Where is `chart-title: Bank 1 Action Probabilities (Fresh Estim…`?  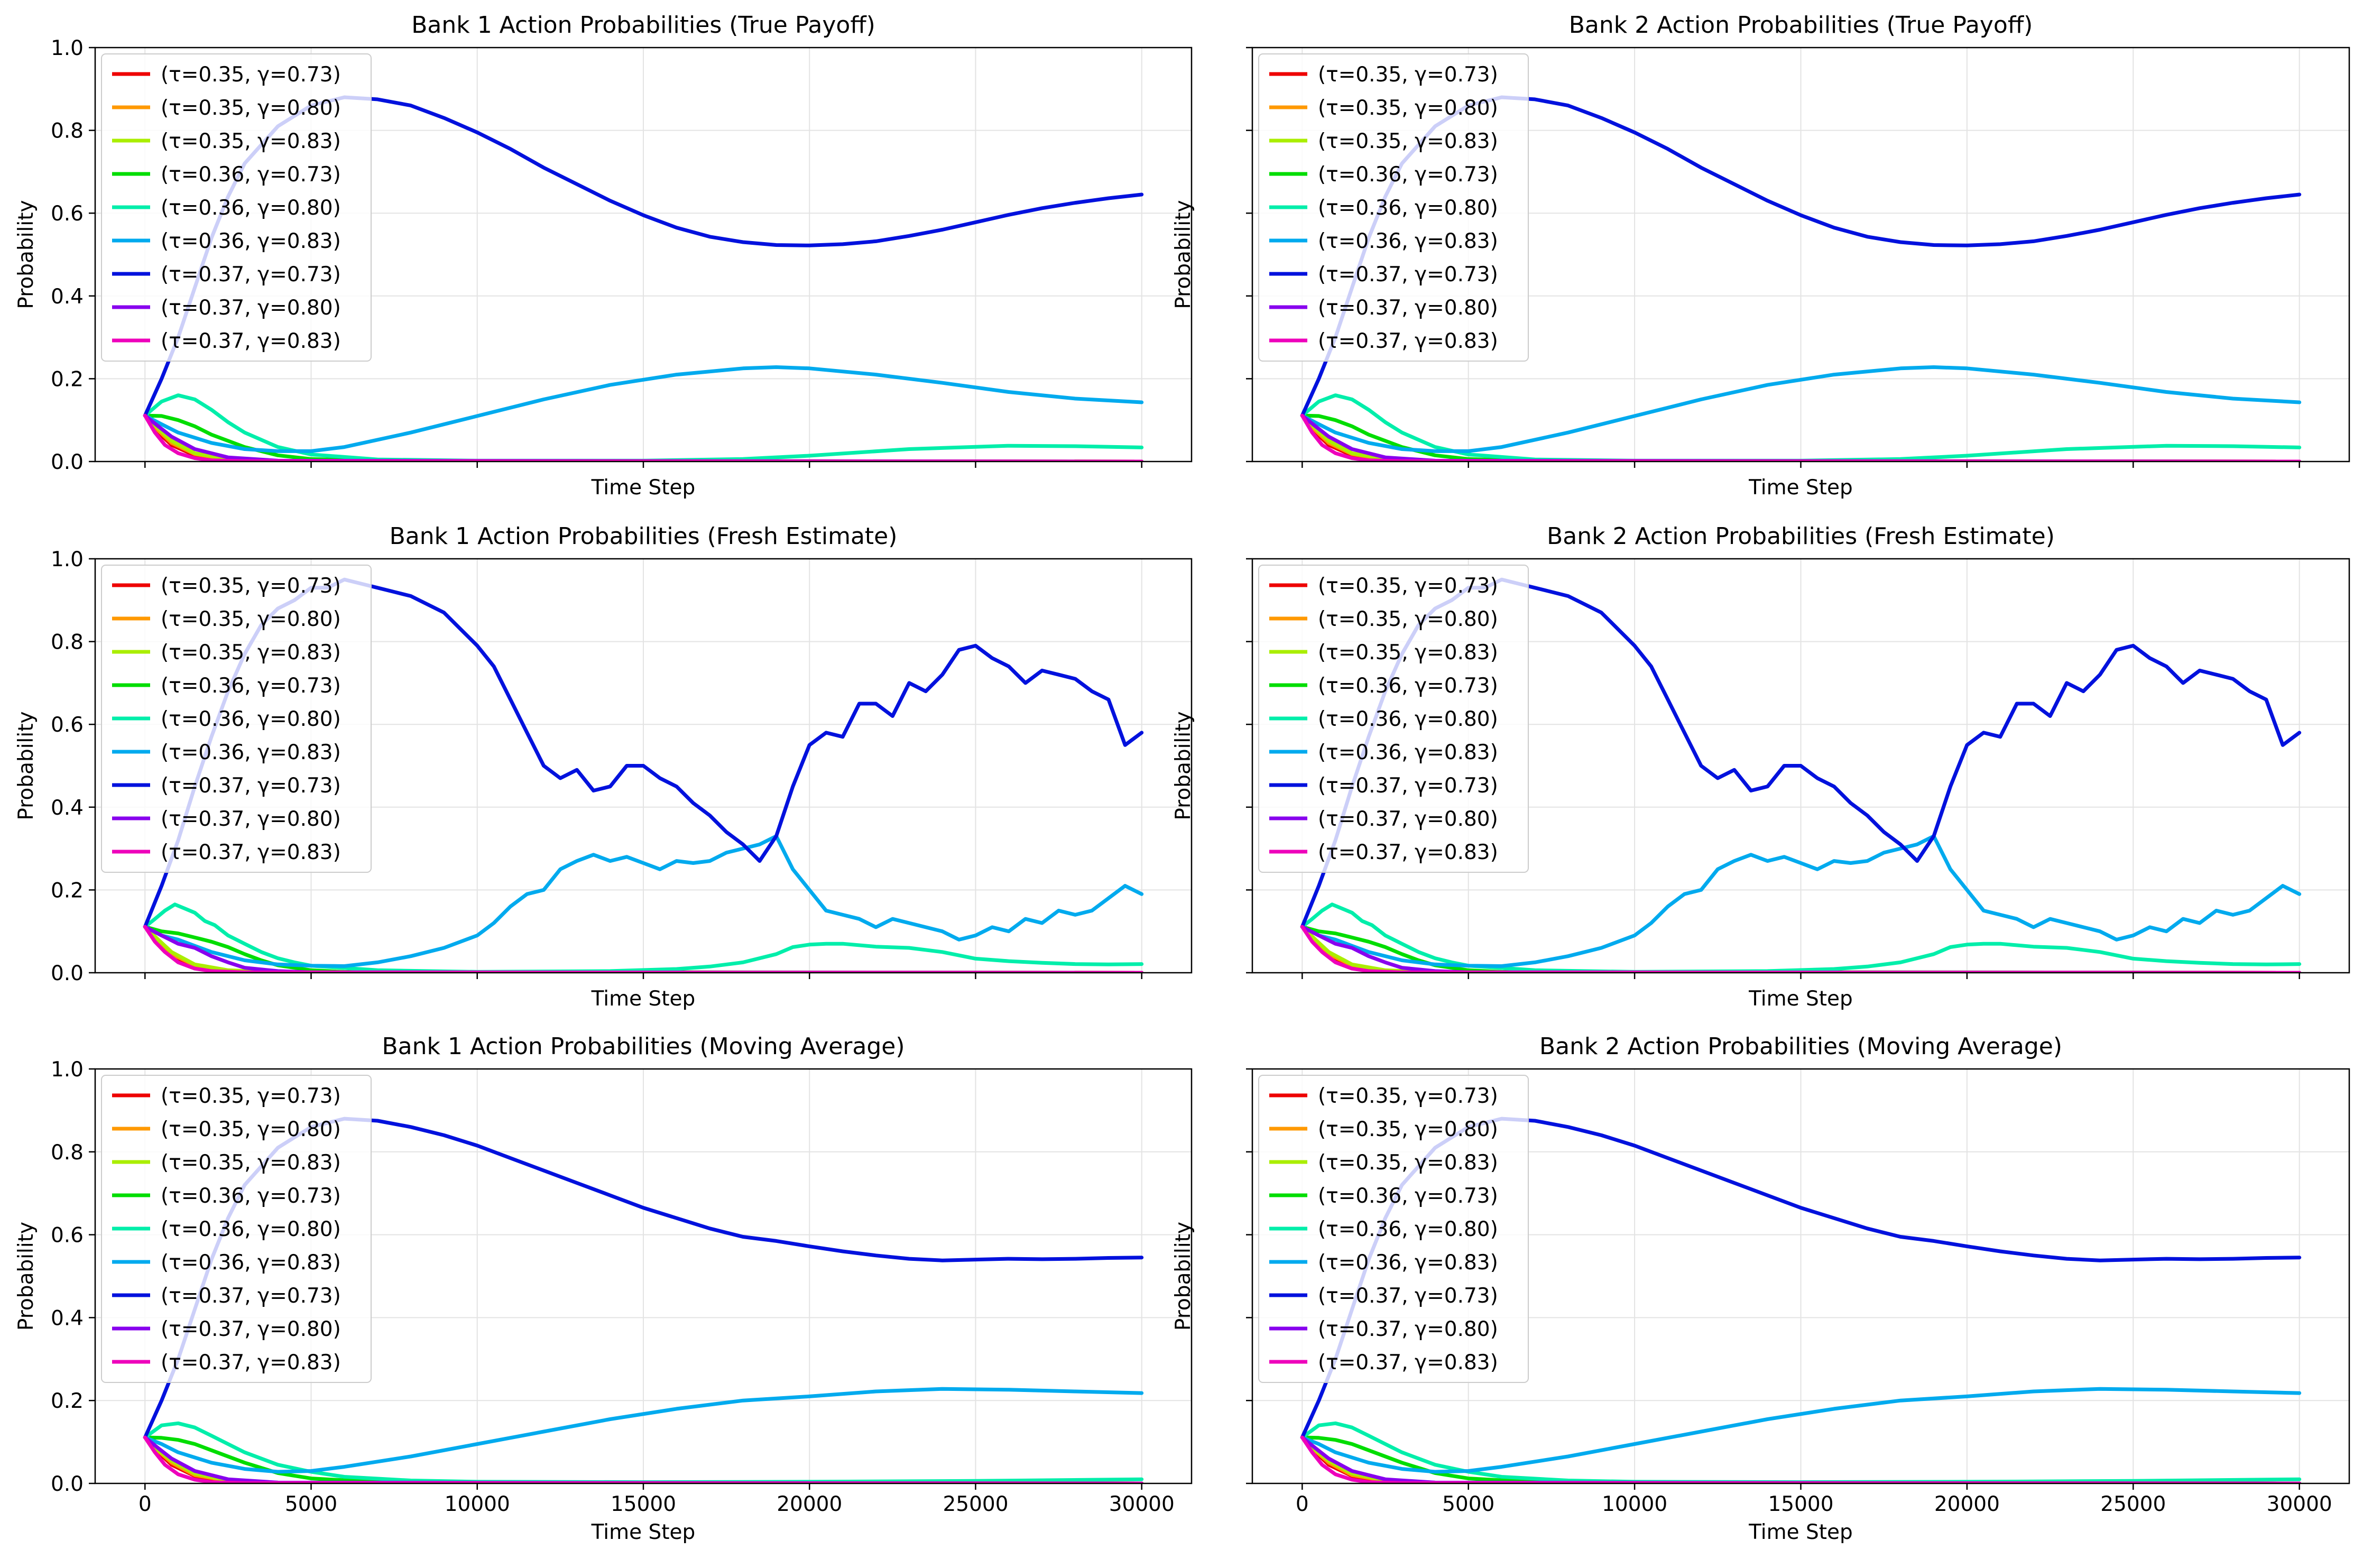
chart-title: Bank 1 Action Probabilities (Fresh Estim… is located at coordinates (644, 536).